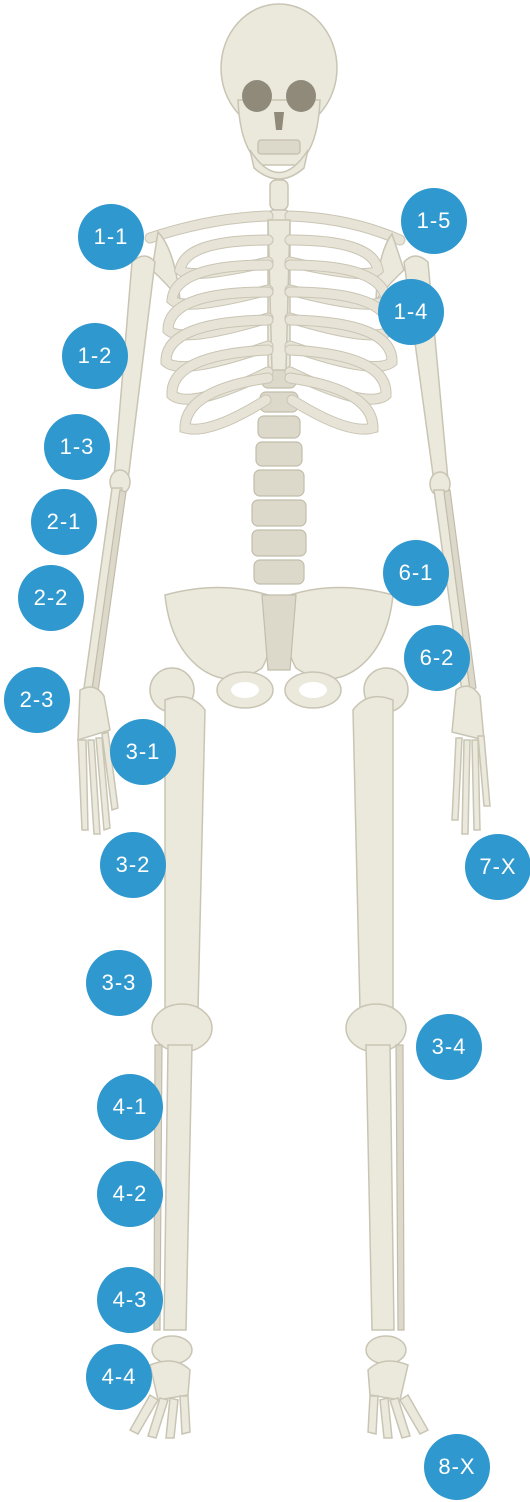 This screenshot has height=1502, width=530. I want to click on marker-label: 7-X, so click(498, 866).